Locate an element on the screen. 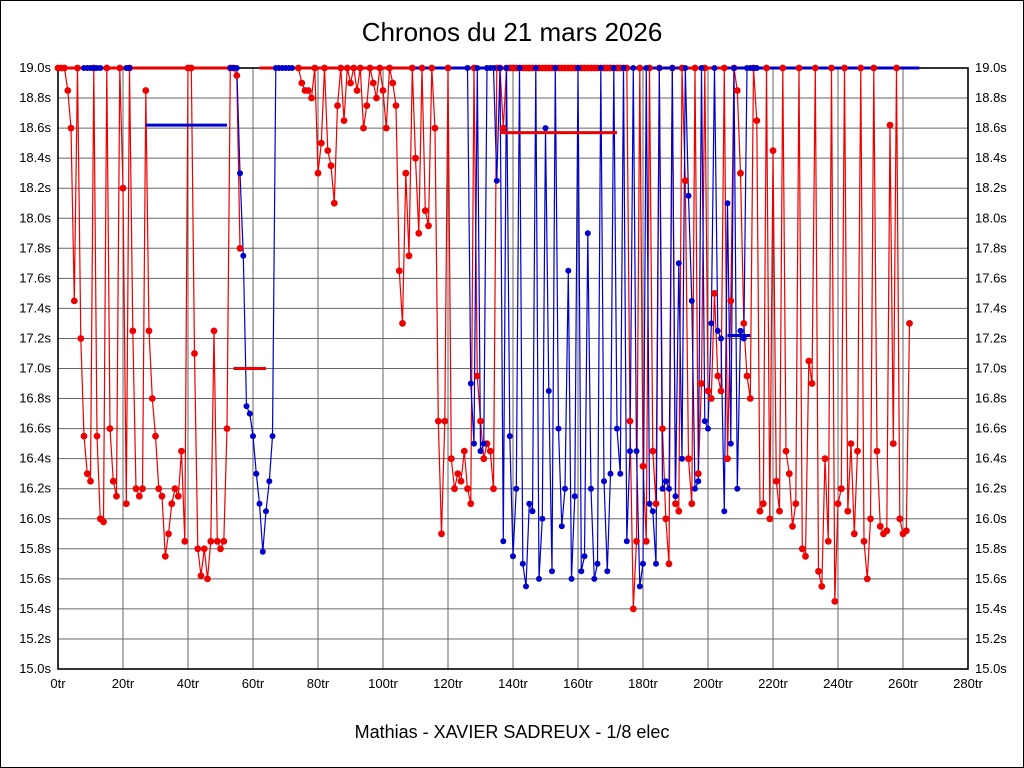 The width and height of the screenshot is (1024, 768). y-tick-label-left: 15.4s is located at coordinates (35, 608).